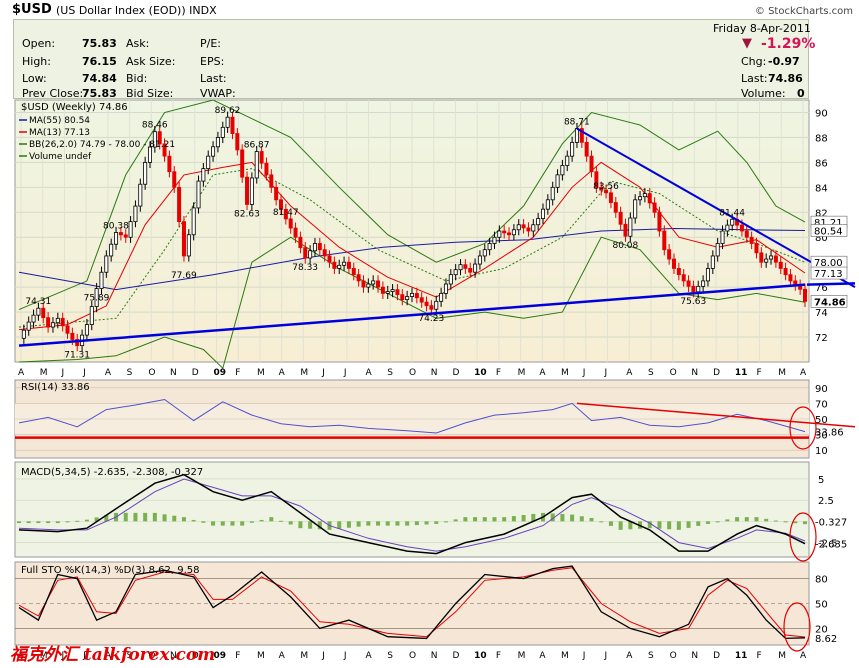 The height and width of the screenshot is (668, 859). Describe the element at coordinates (305, 268) in the screenshot. I see `price-annotation: 78.33` at that location.